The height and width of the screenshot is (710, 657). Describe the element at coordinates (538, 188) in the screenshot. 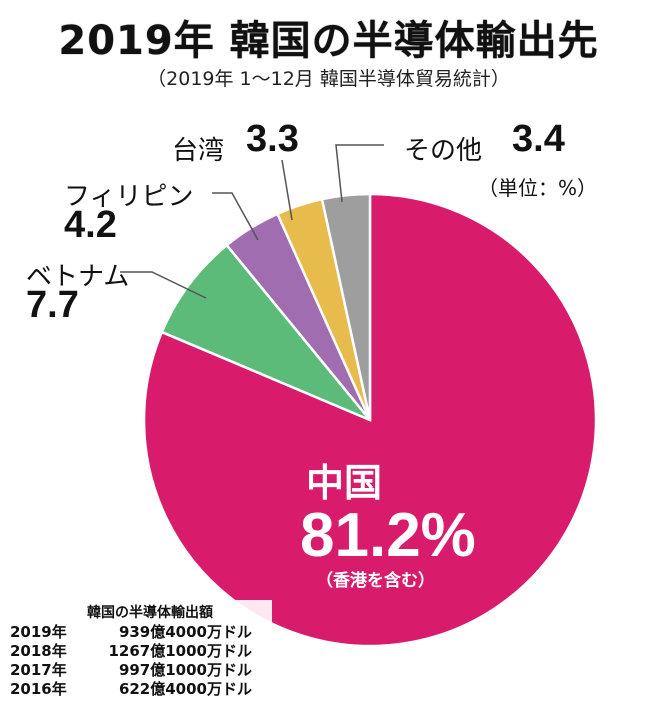

I see `unit-label: （単位：%）` at that location.